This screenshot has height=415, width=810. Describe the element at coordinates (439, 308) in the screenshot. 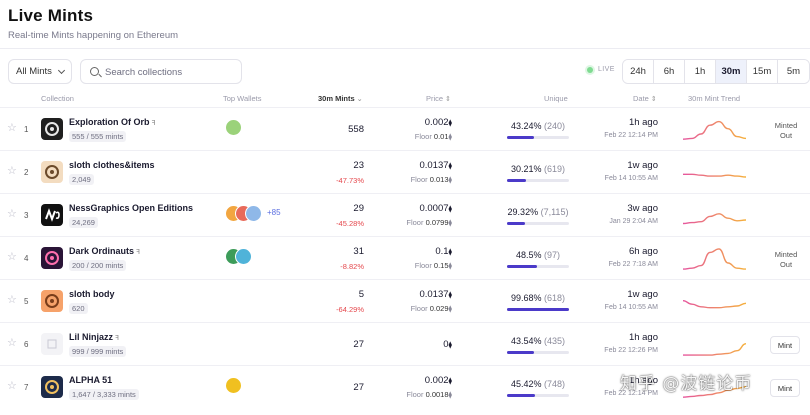

I see `floor-value: 0.029` at that location.